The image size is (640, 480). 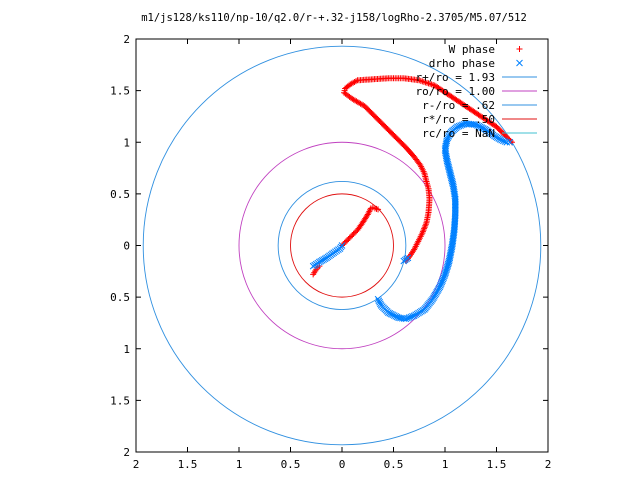 What do you see at coordinates (462, 63) in the screenshot?
I see `legend-label: drho phase` at bounding box center [462, 63].